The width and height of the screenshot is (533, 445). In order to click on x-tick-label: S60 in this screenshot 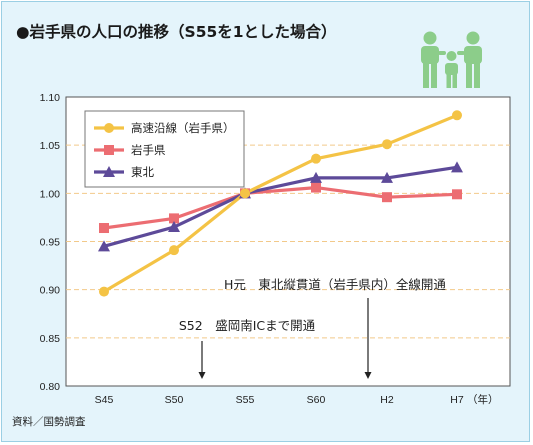, I will do `click(316, 400)`.